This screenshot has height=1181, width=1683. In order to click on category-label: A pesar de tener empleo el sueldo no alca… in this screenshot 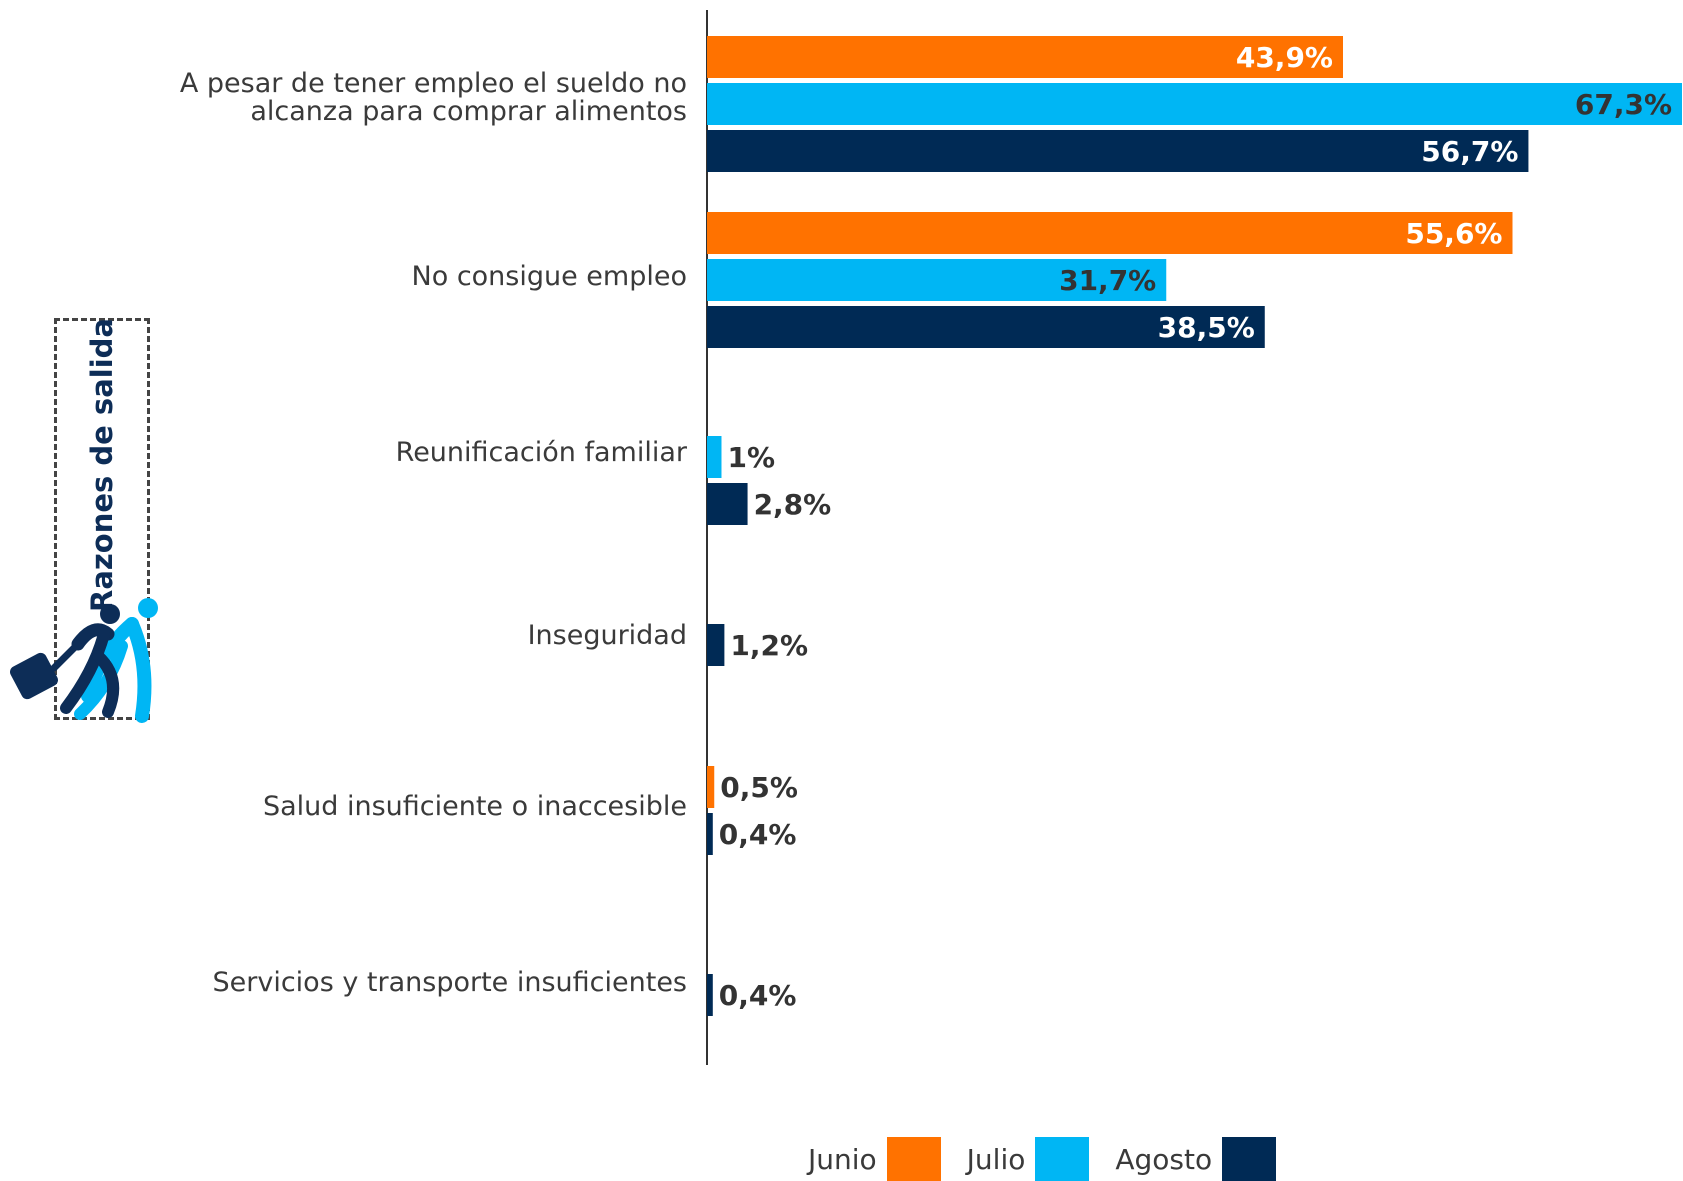, I will do `click(433, 97)`.